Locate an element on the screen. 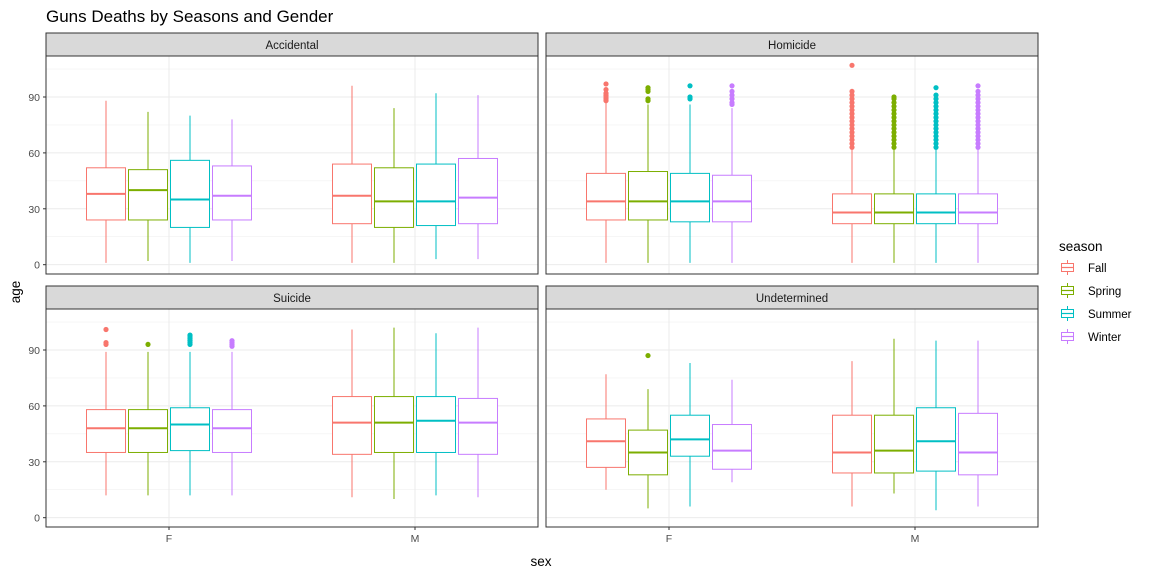 Image resolution: width=1152 pixels, height=576 pixels. legend-label: Spring is located at coordinates (1104, 292).